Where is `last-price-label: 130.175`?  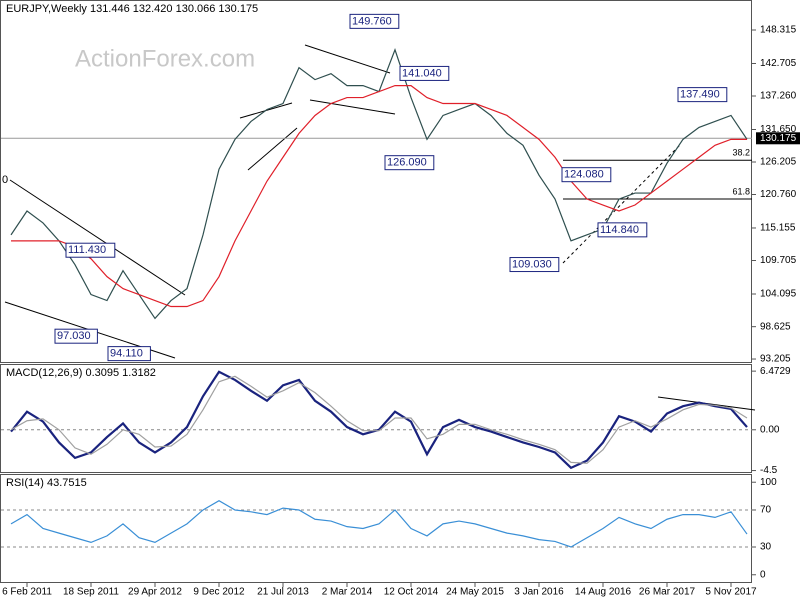
last-price-label: 130.175 is located at coordinates (778, 138).